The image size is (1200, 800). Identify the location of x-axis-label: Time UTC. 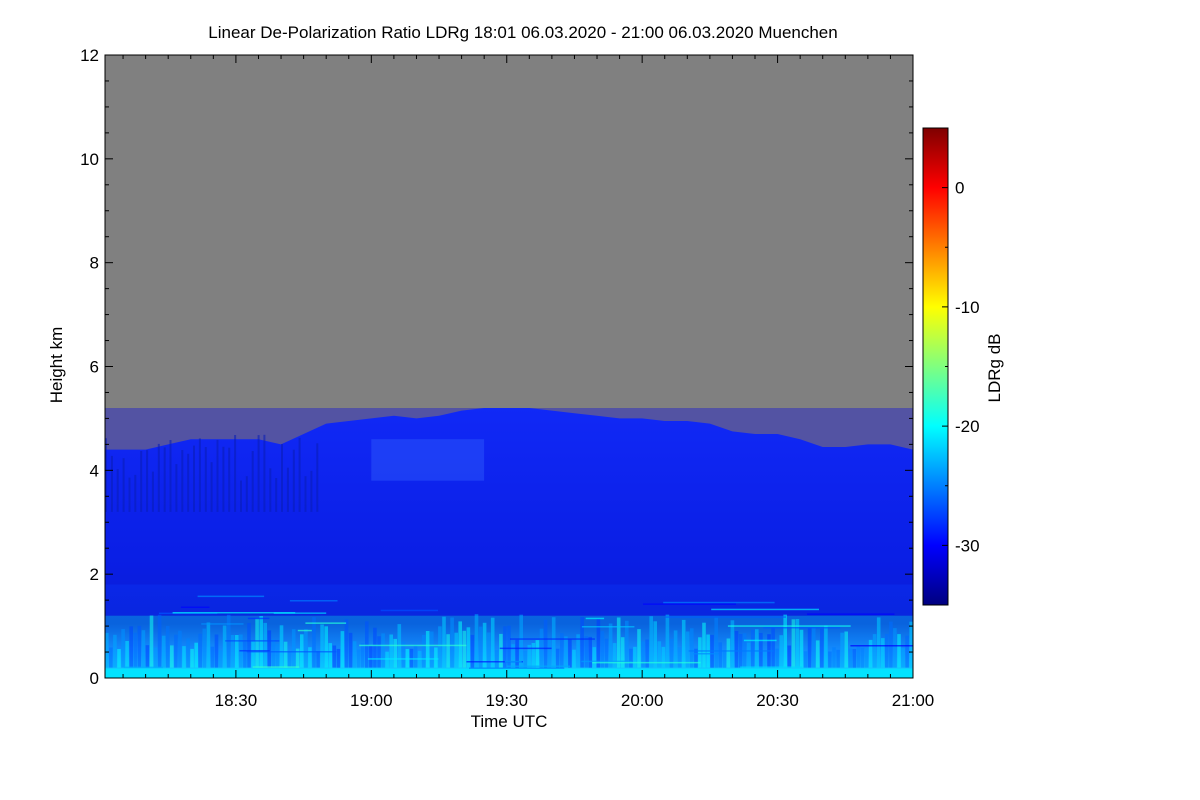
(509, 721).